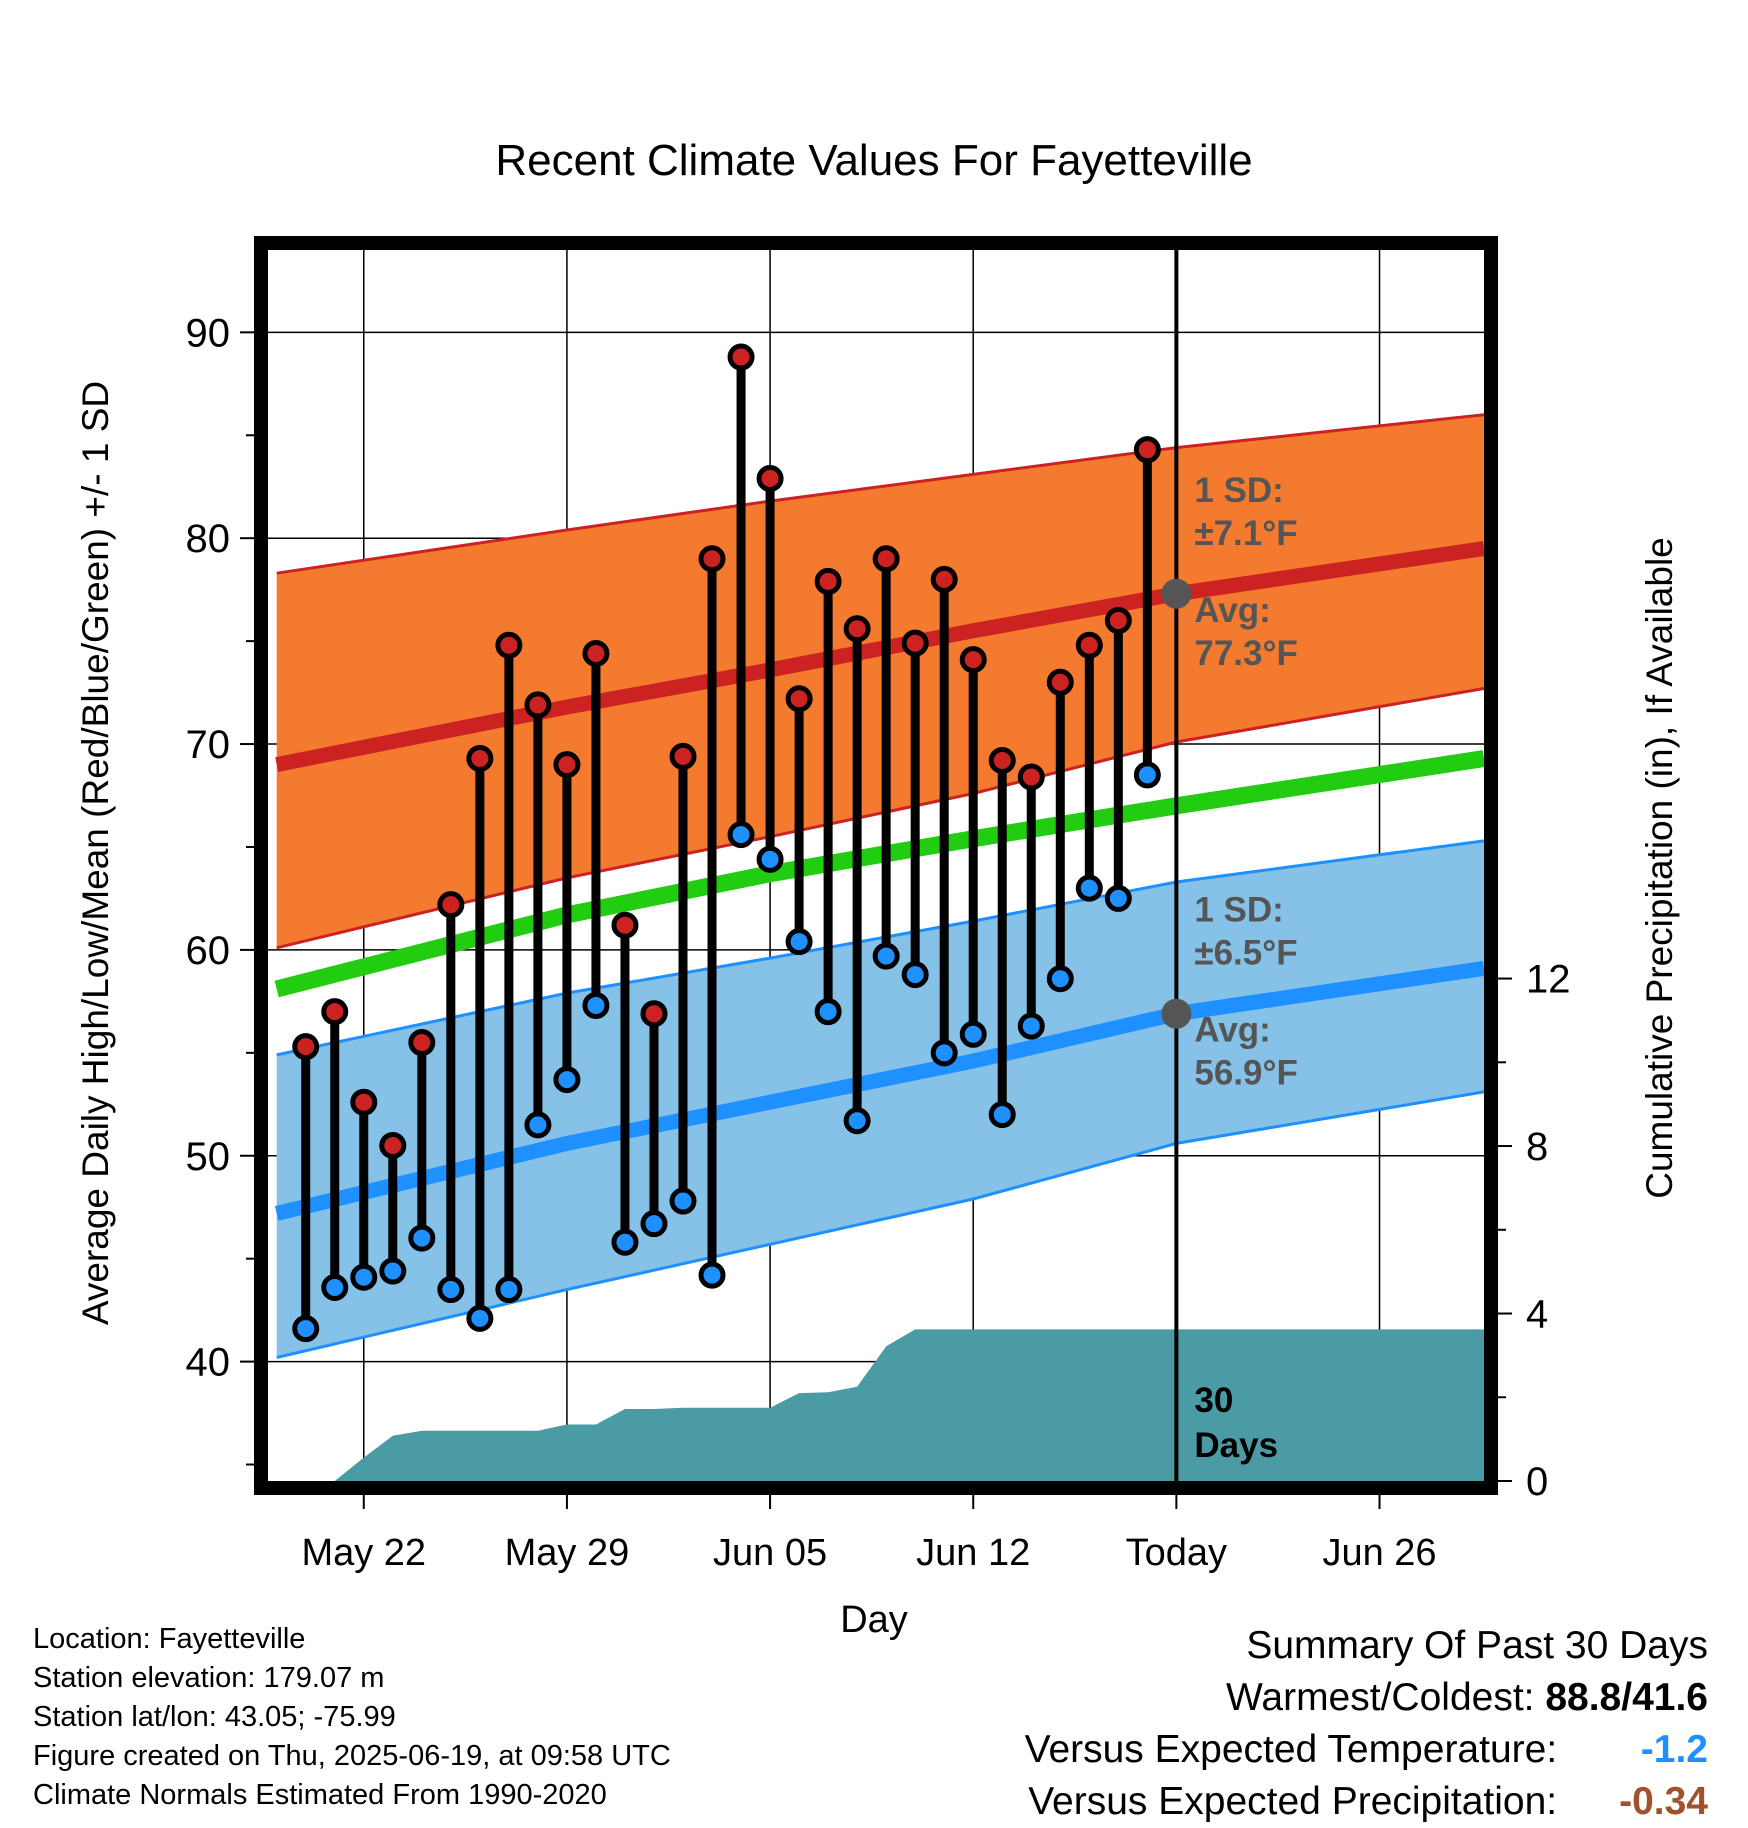 This screenshot has height=1828, width=1748. I want to click on y2-tick-label: 4, so click(1537, 1315).